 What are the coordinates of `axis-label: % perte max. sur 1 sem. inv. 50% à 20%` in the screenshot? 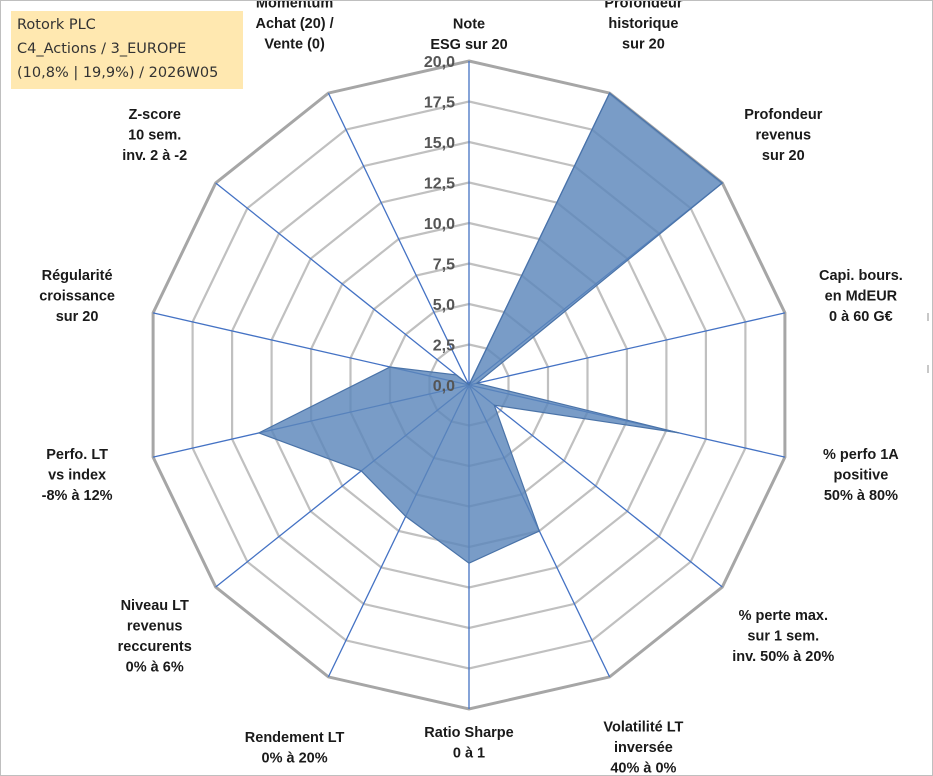 It's located at (783, 636).